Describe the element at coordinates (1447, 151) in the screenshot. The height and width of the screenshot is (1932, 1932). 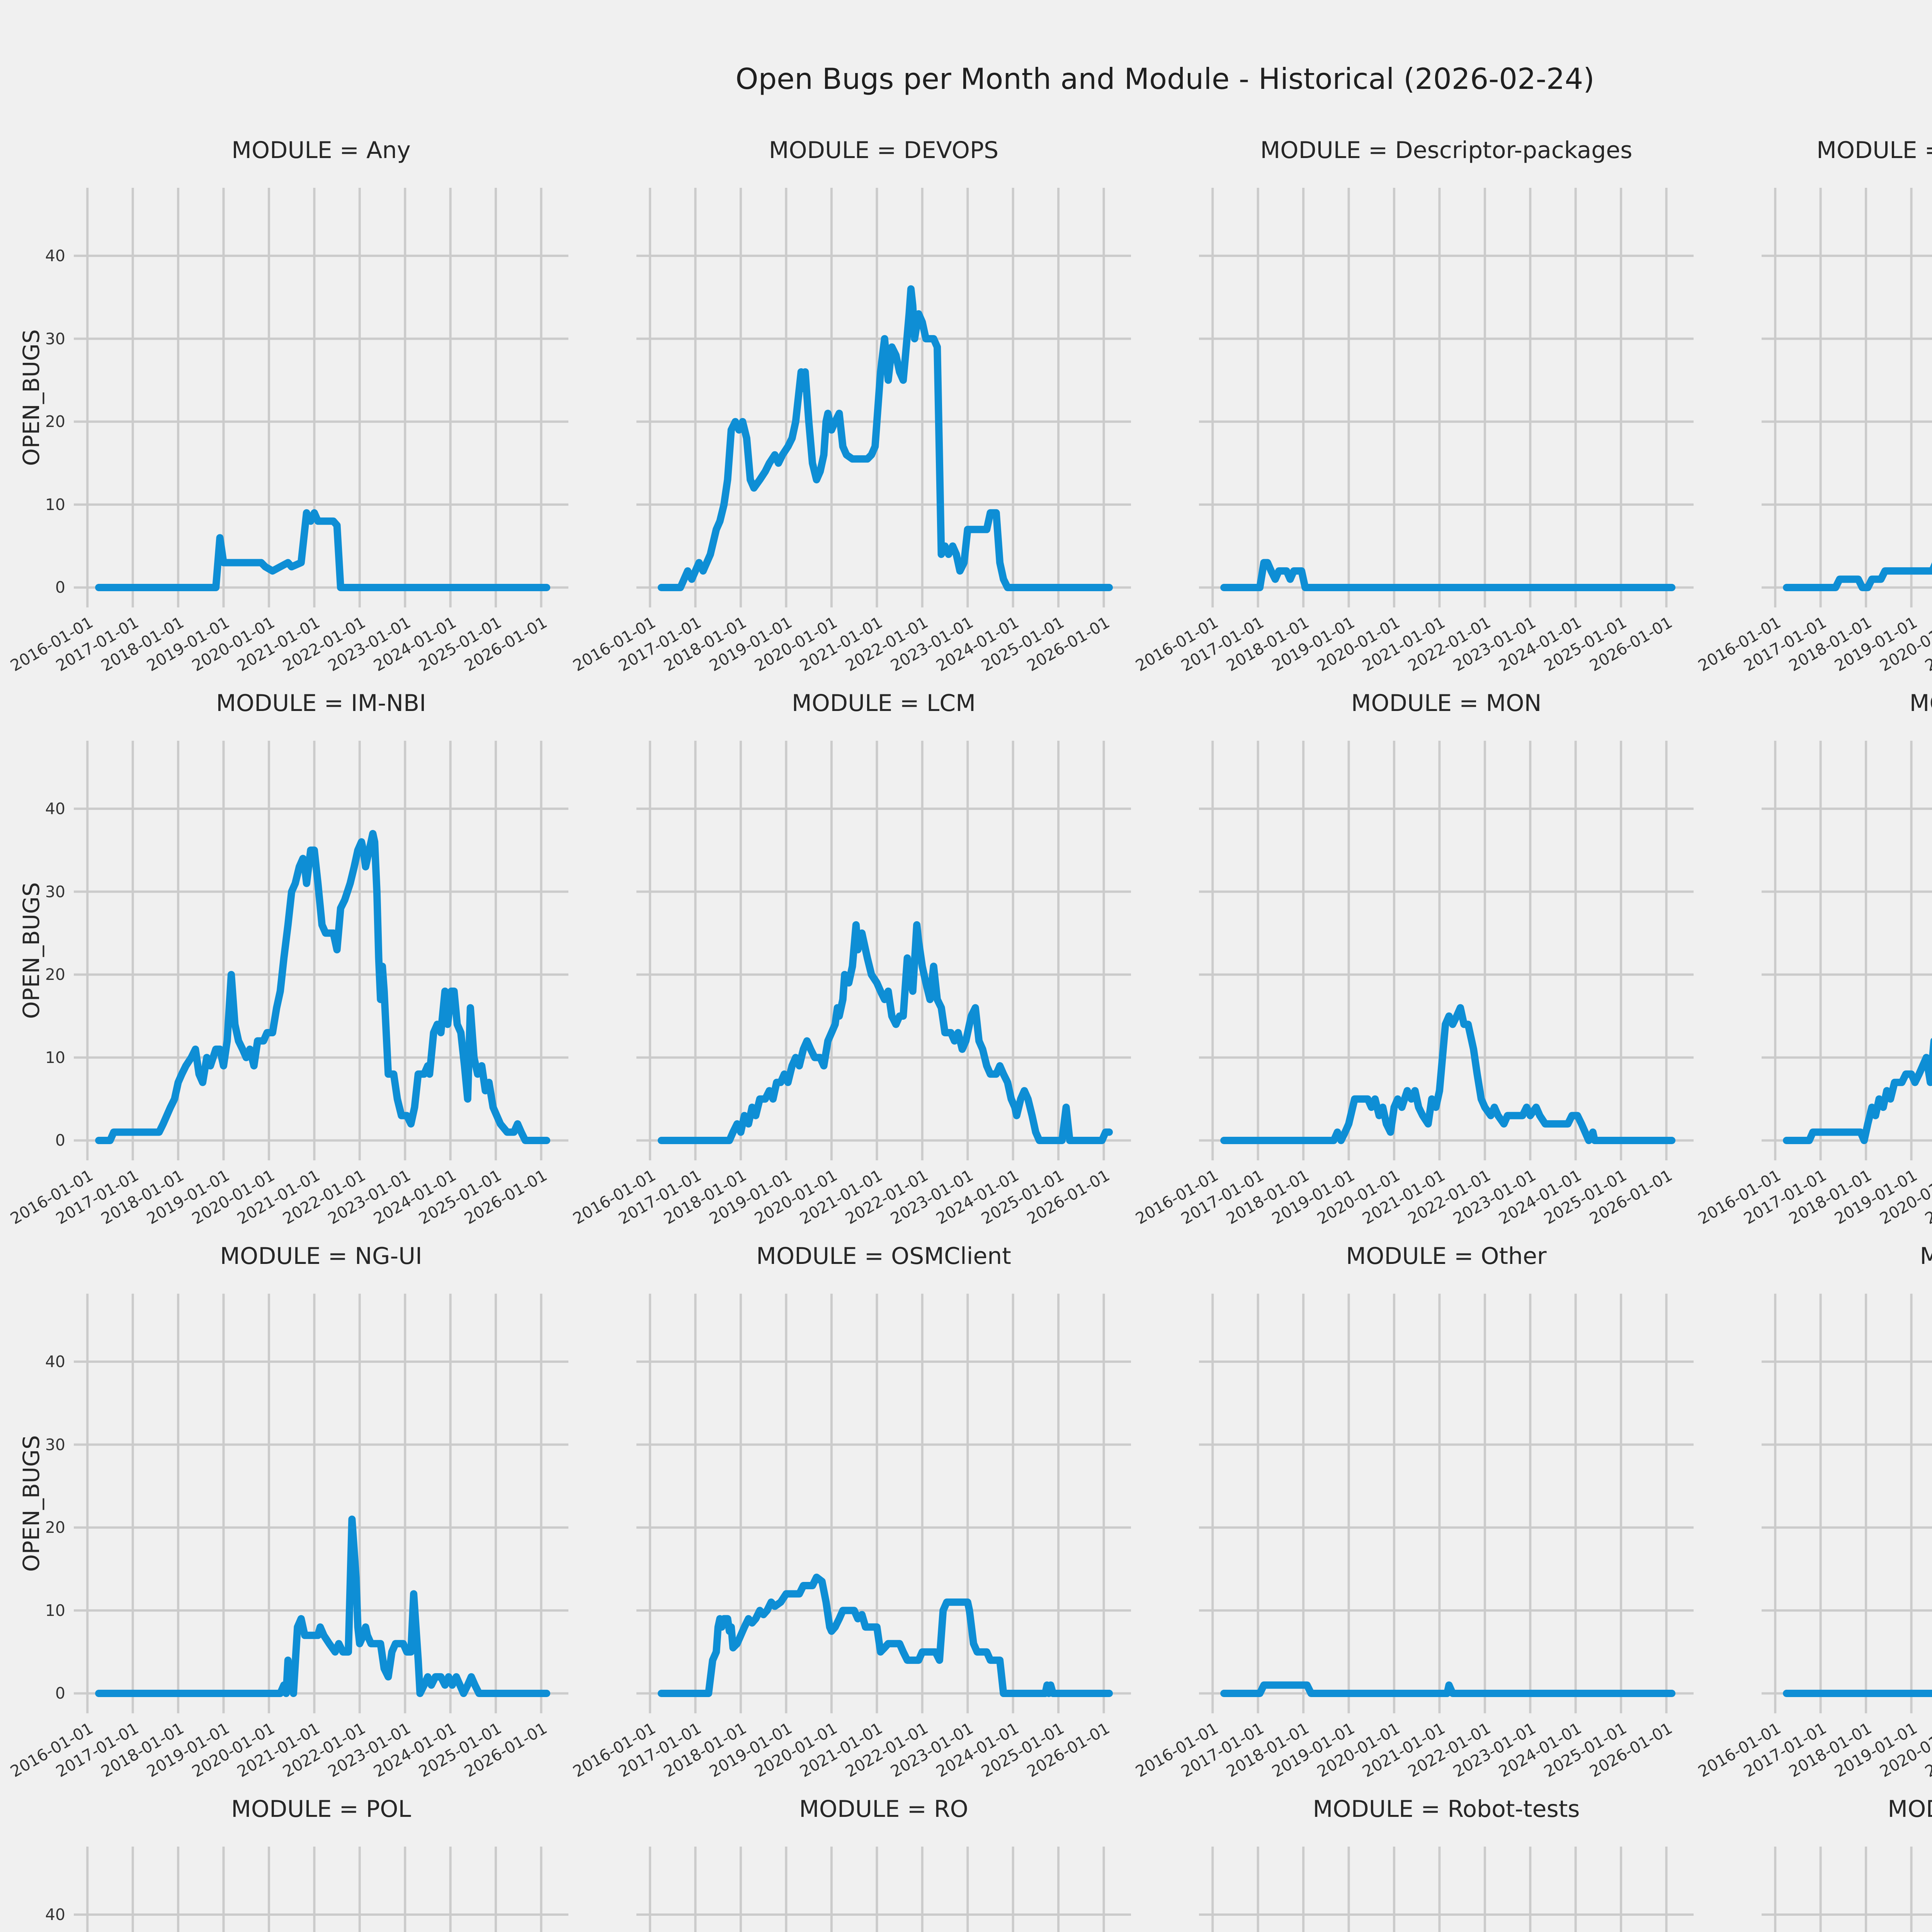
I see `facet-title-Descriptor-packages: MODULE = Descriptor-packages` at that location.